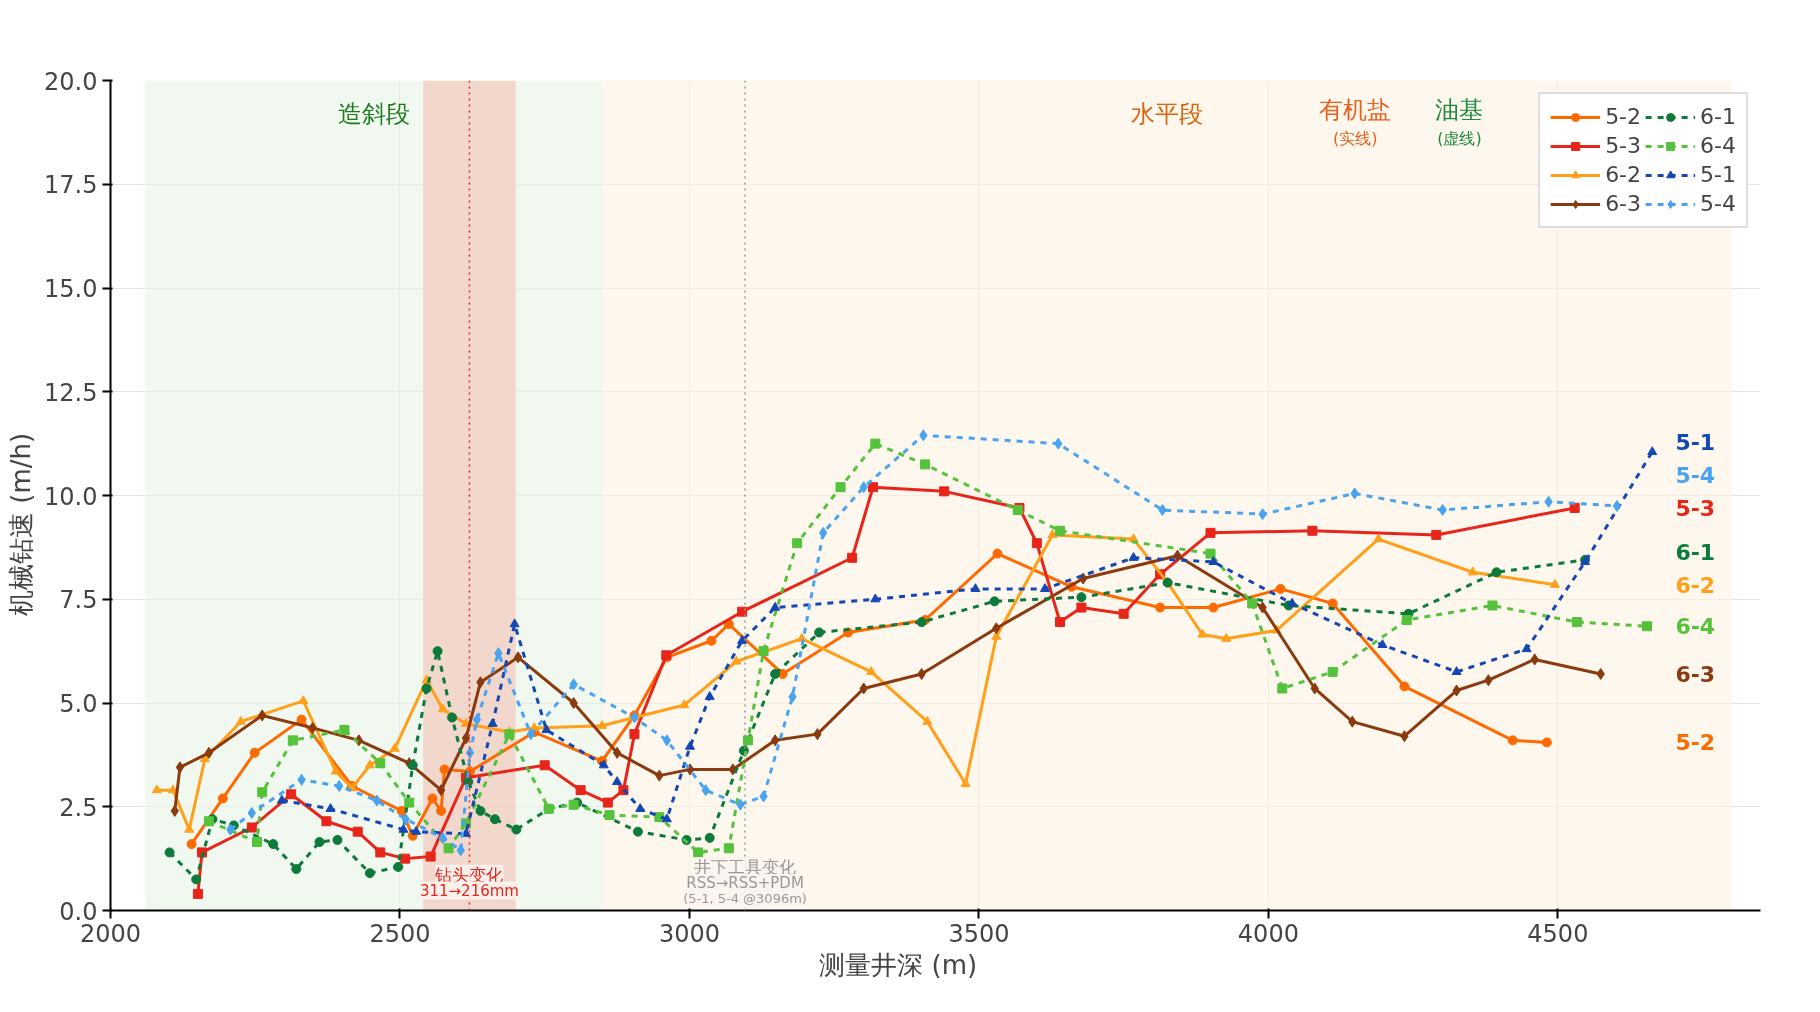  I want to click on x-tick-label: 2000, so click(110, 933).